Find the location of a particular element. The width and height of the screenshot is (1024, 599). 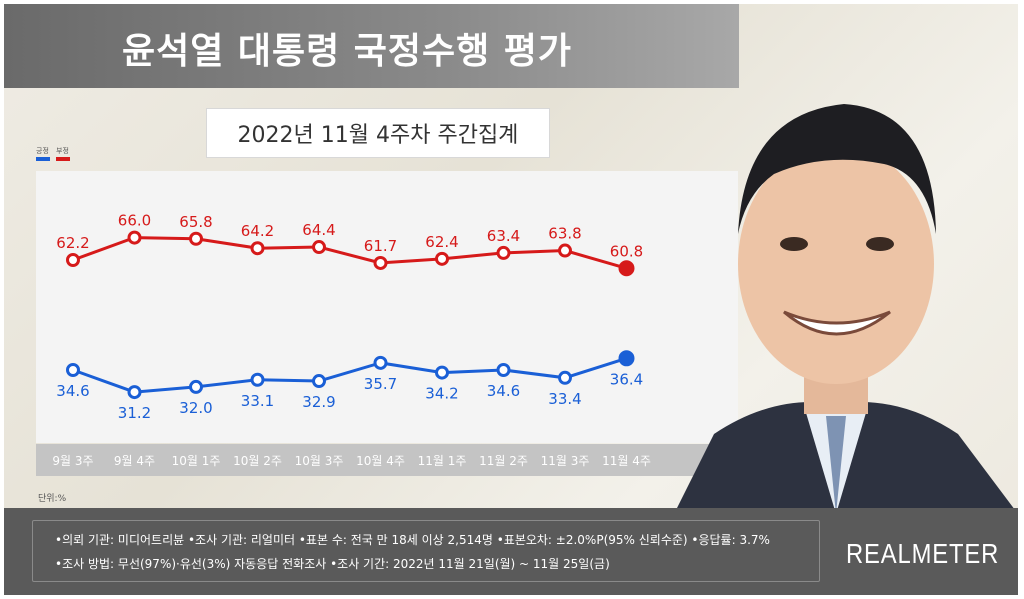

data-label-positive: 32.9 is located at coordinates (318, 402).